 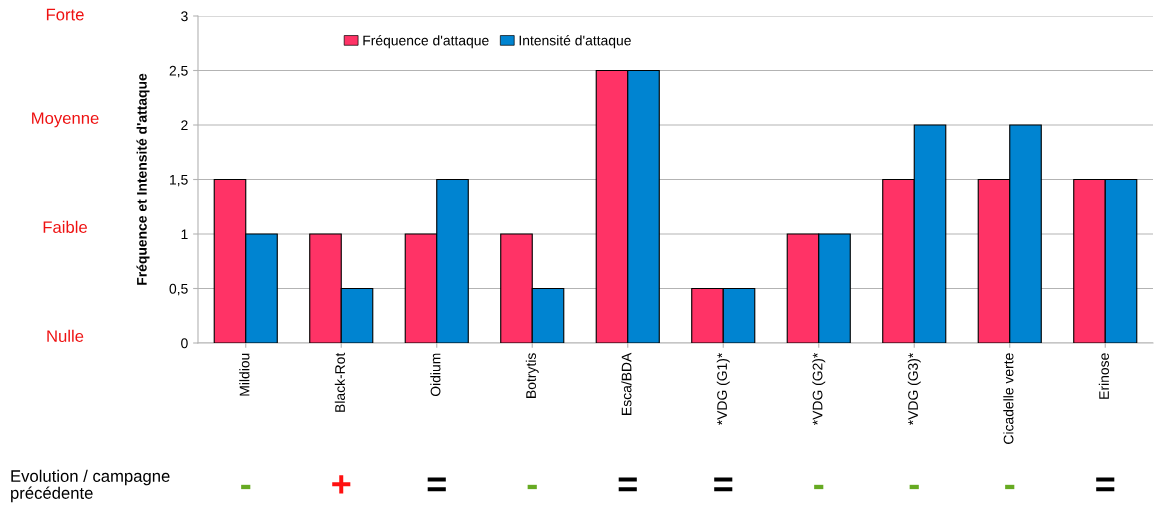 What do you see at coordinates (723, 389) in the screenshot?
I see `x-tick-label: *VDG (G1)*` at bounding box center [723, 389].